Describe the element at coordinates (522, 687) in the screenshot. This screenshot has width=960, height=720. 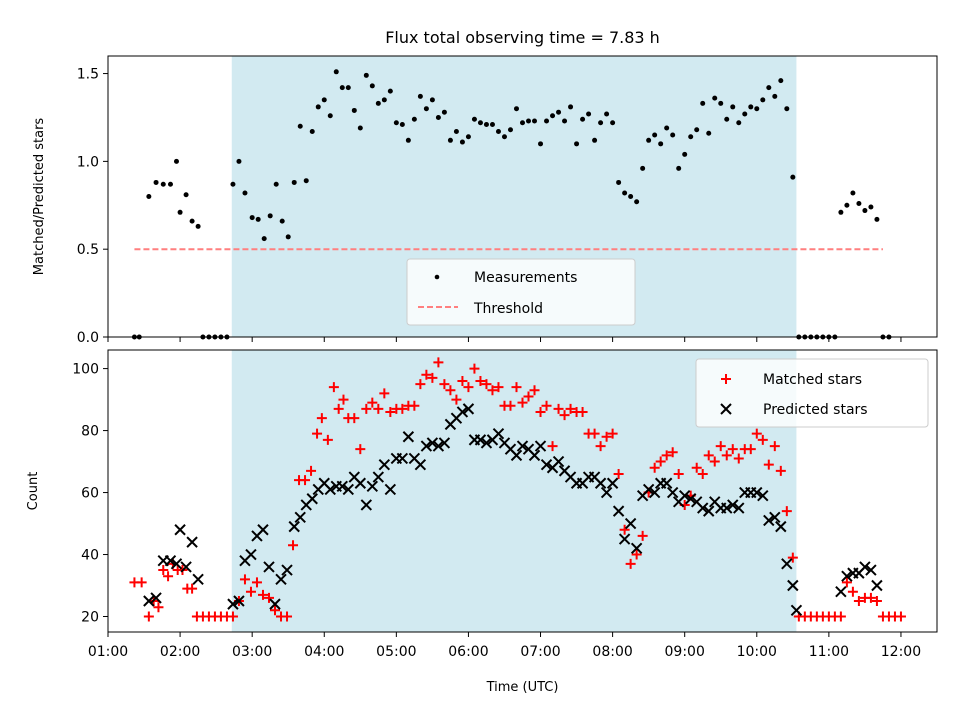
I see `bottom-x-axis-label: Time (UTC)` at that location.